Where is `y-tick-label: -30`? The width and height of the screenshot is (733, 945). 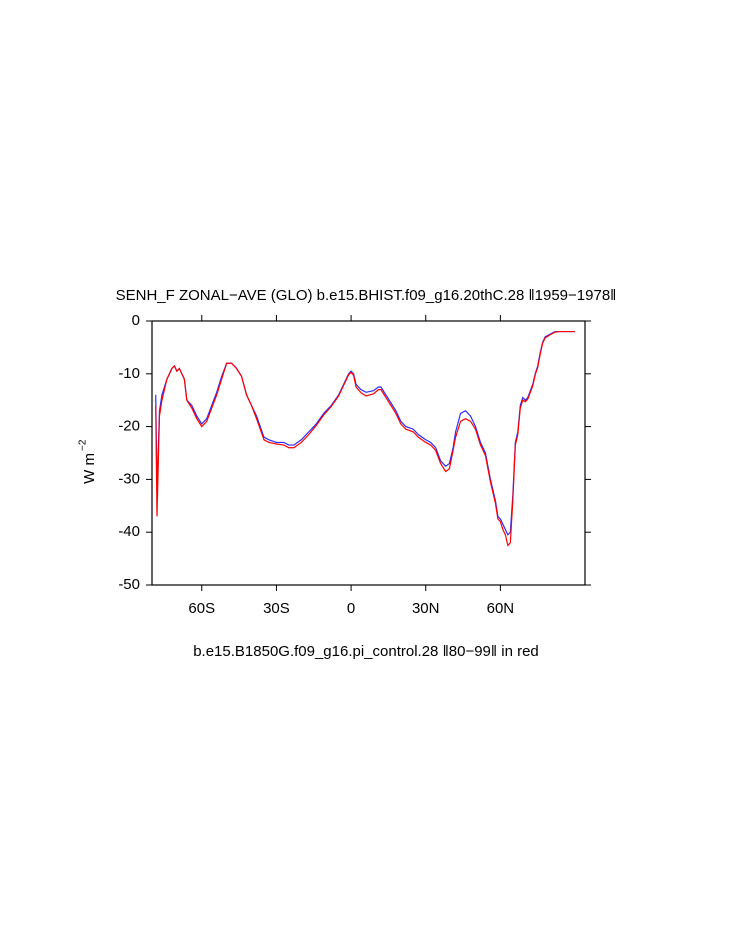
y-tick-label: -30 is located at coordinates (129, 478).